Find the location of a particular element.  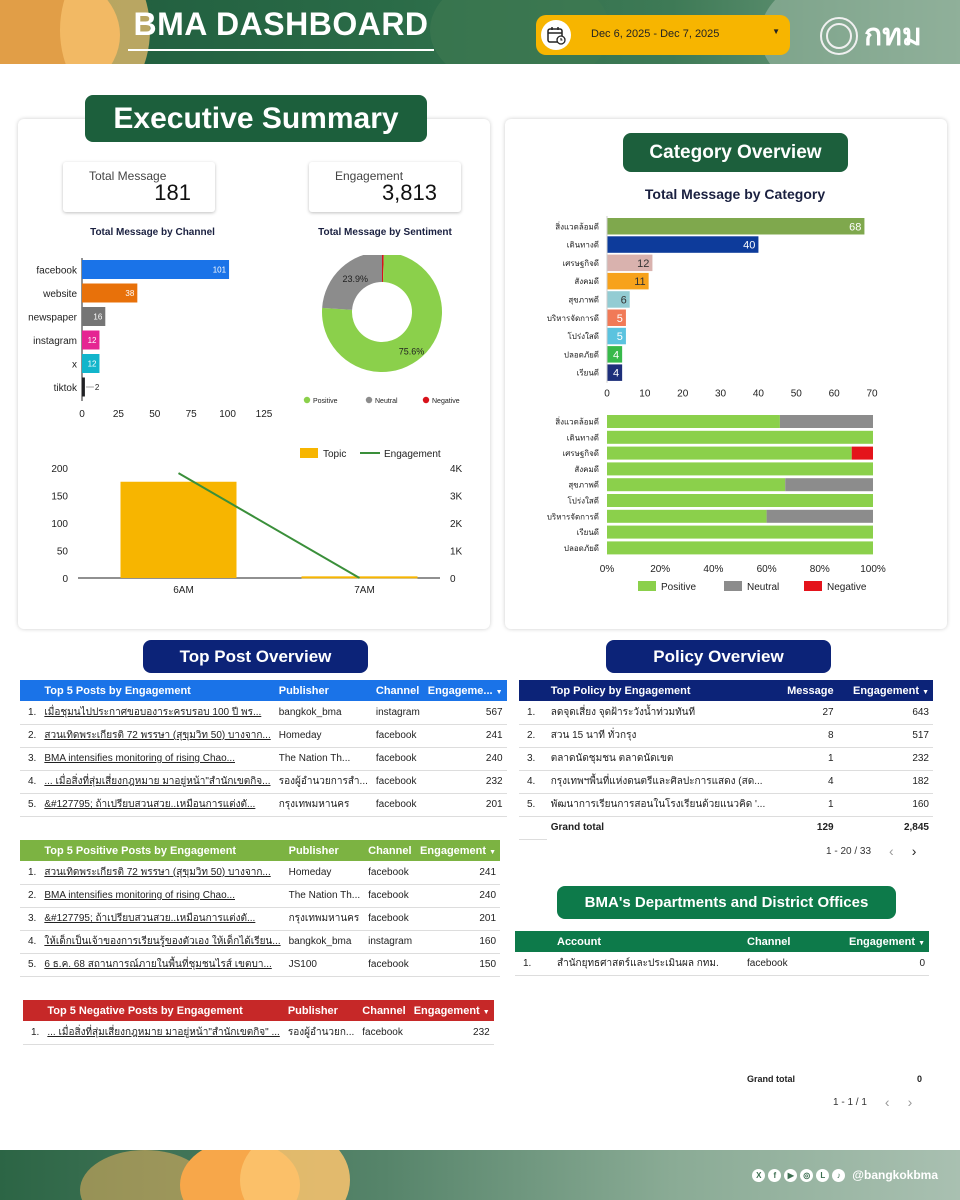

table-cell: instagram is located at coordinates (397, 713).